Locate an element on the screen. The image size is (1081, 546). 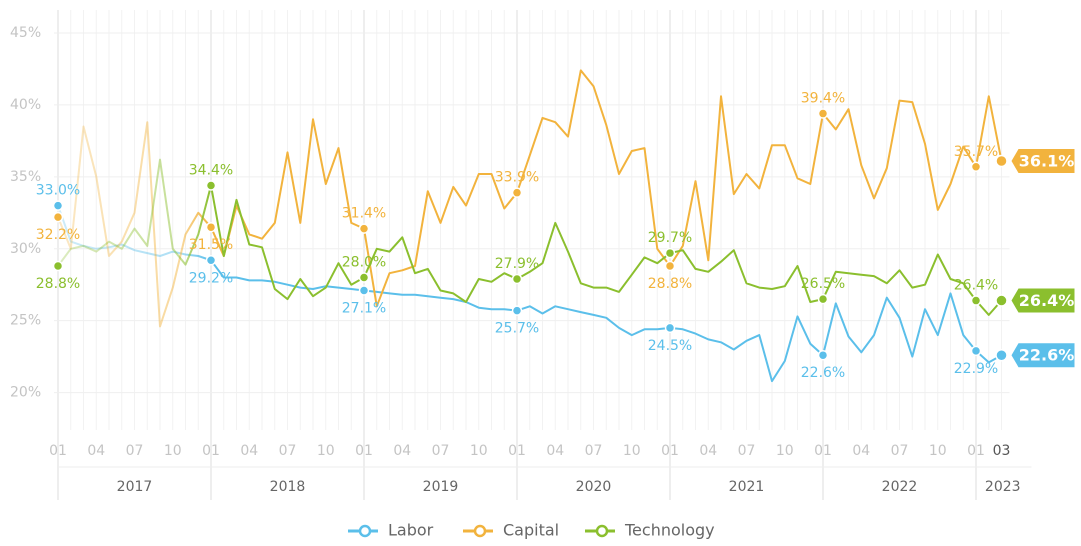
x-group-label: 2020 is located at coordinates (594, 487).